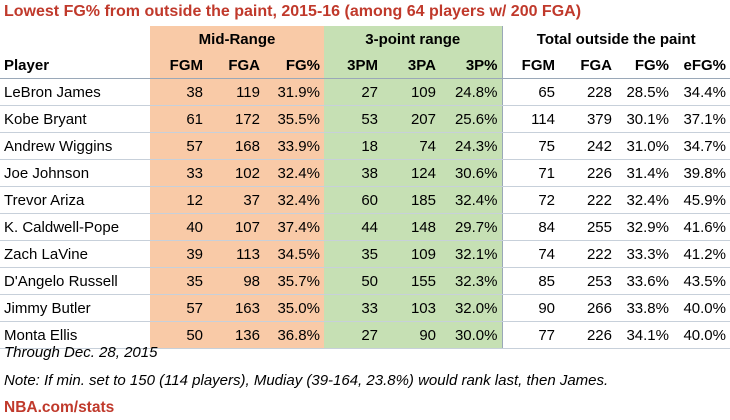 This screenshot has height=420, width=730. Describe the element at coordinates (701, 119) in the screenshot. I see `stat-cell: 37.1%` at that location.